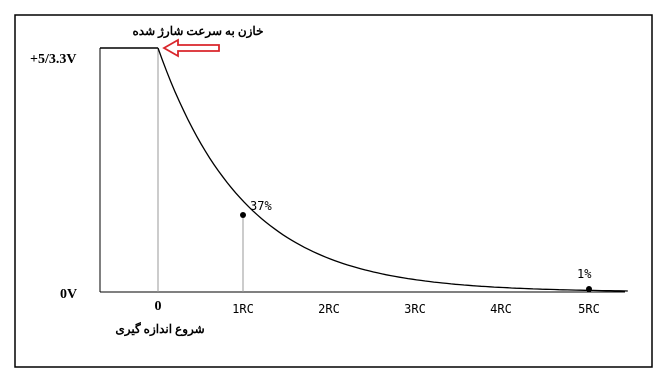 The height and width of the screenshot is (388, 668). What do you see at coordinates (329, 309) in the screenshot?
I see `x-tick-label-2rc: 2RC` at bounding box center [329, 309].